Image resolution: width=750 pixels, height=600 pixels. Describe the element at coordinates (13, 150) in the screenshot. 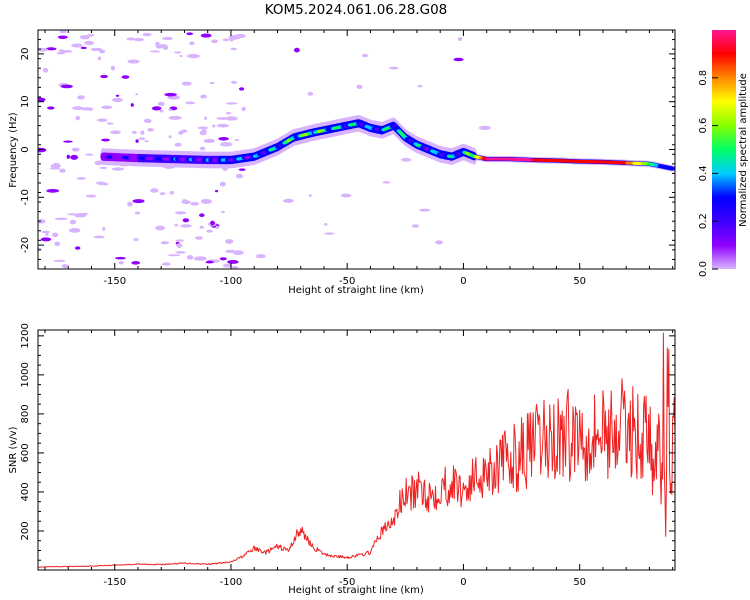

I see `heatmap-y-axis-label: Frequency (Hz)` at that location.